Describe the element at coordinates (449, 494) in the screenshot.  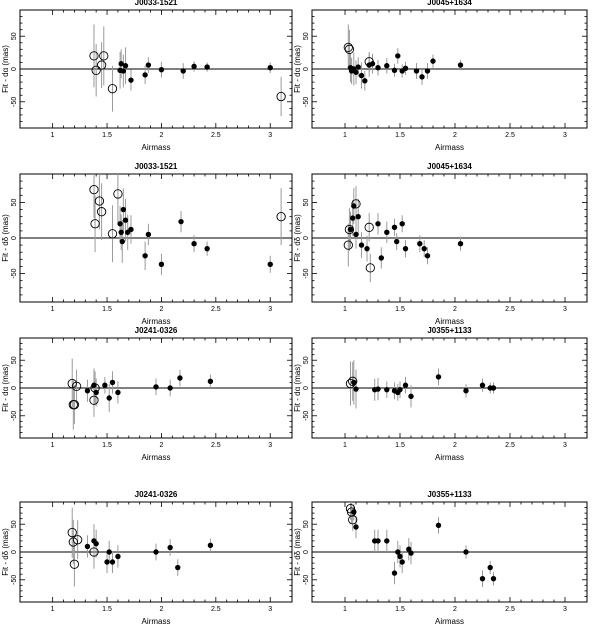
I see `panel-title: J0355+1133` at that location.